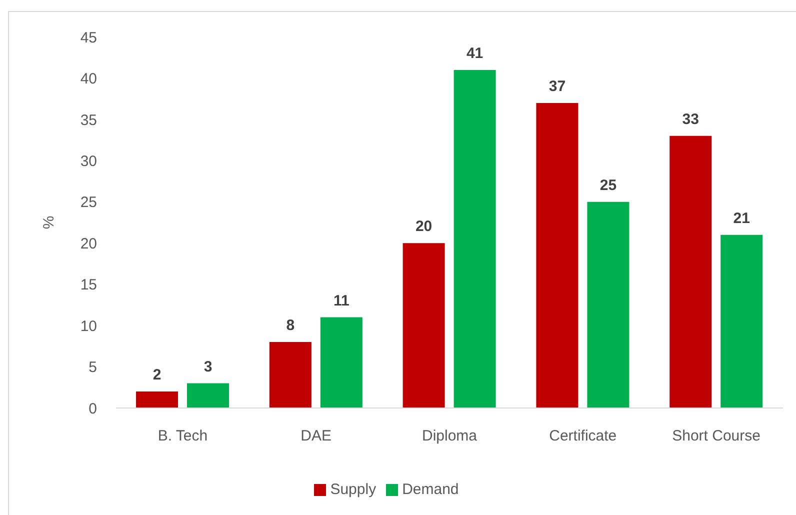  I want to click on data-label: 21, so click(741, 218).